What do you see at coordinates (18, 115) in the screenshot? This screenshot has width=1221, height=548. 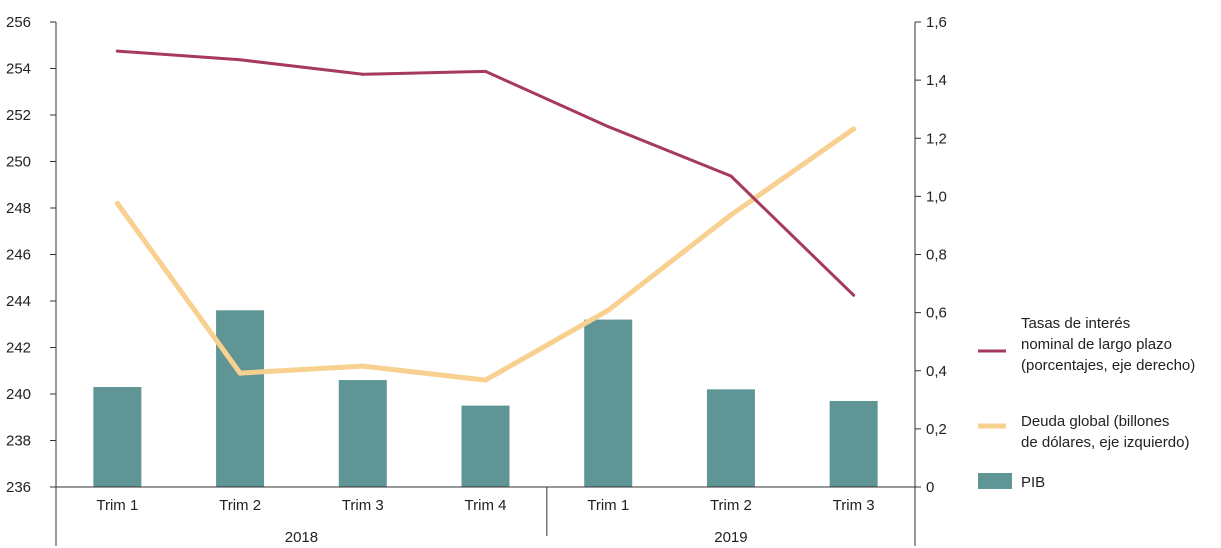 I see `left-tick-label: 252` at bounding box center [18, 115].